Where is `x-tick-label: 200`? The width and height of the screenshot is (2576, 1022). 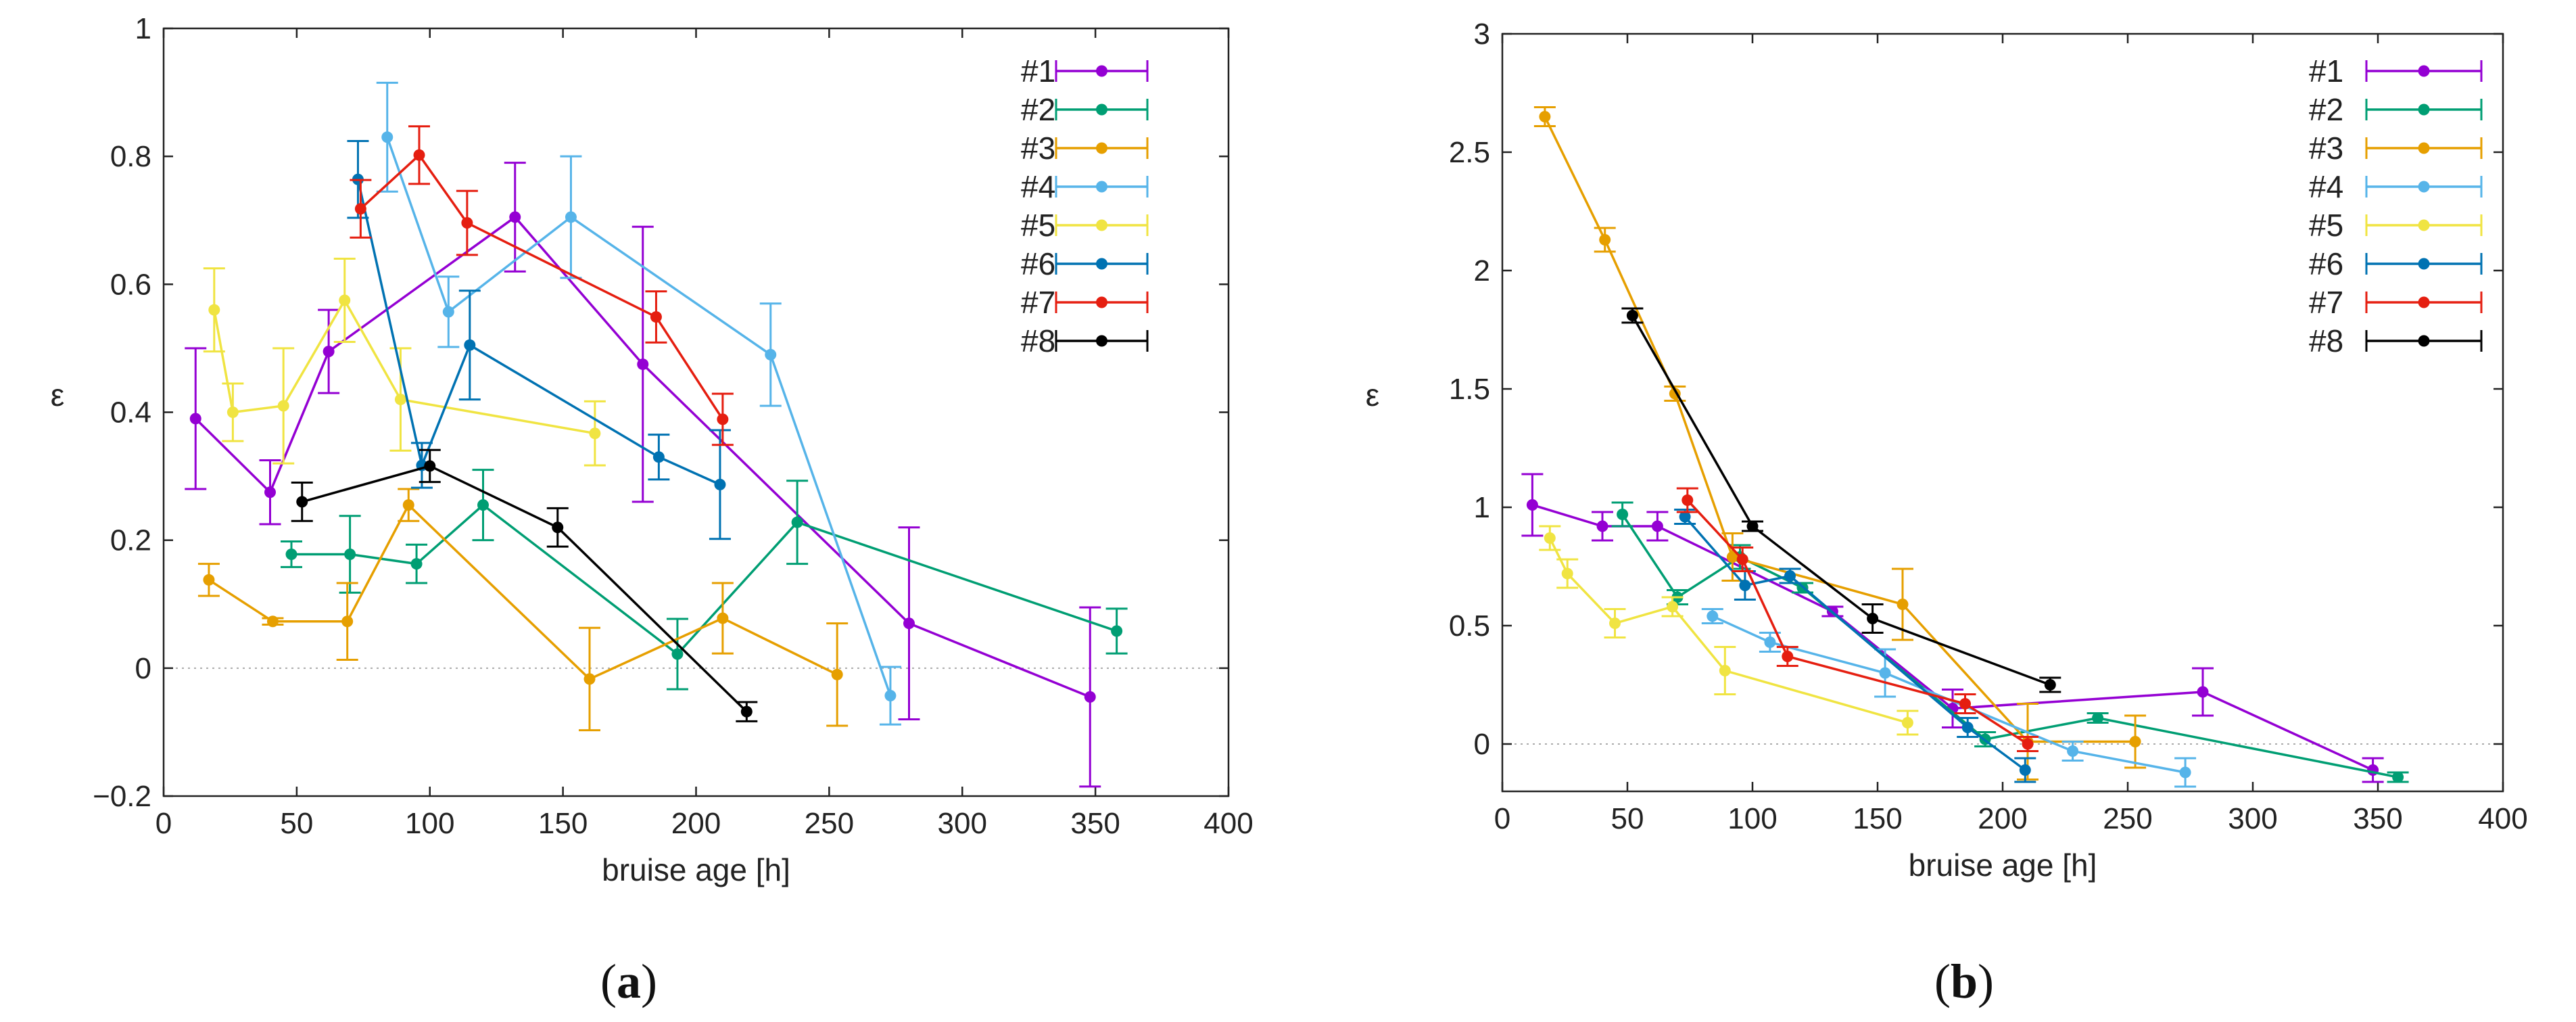 x-tick-label: 200 is located at coordinates (2002, 818).